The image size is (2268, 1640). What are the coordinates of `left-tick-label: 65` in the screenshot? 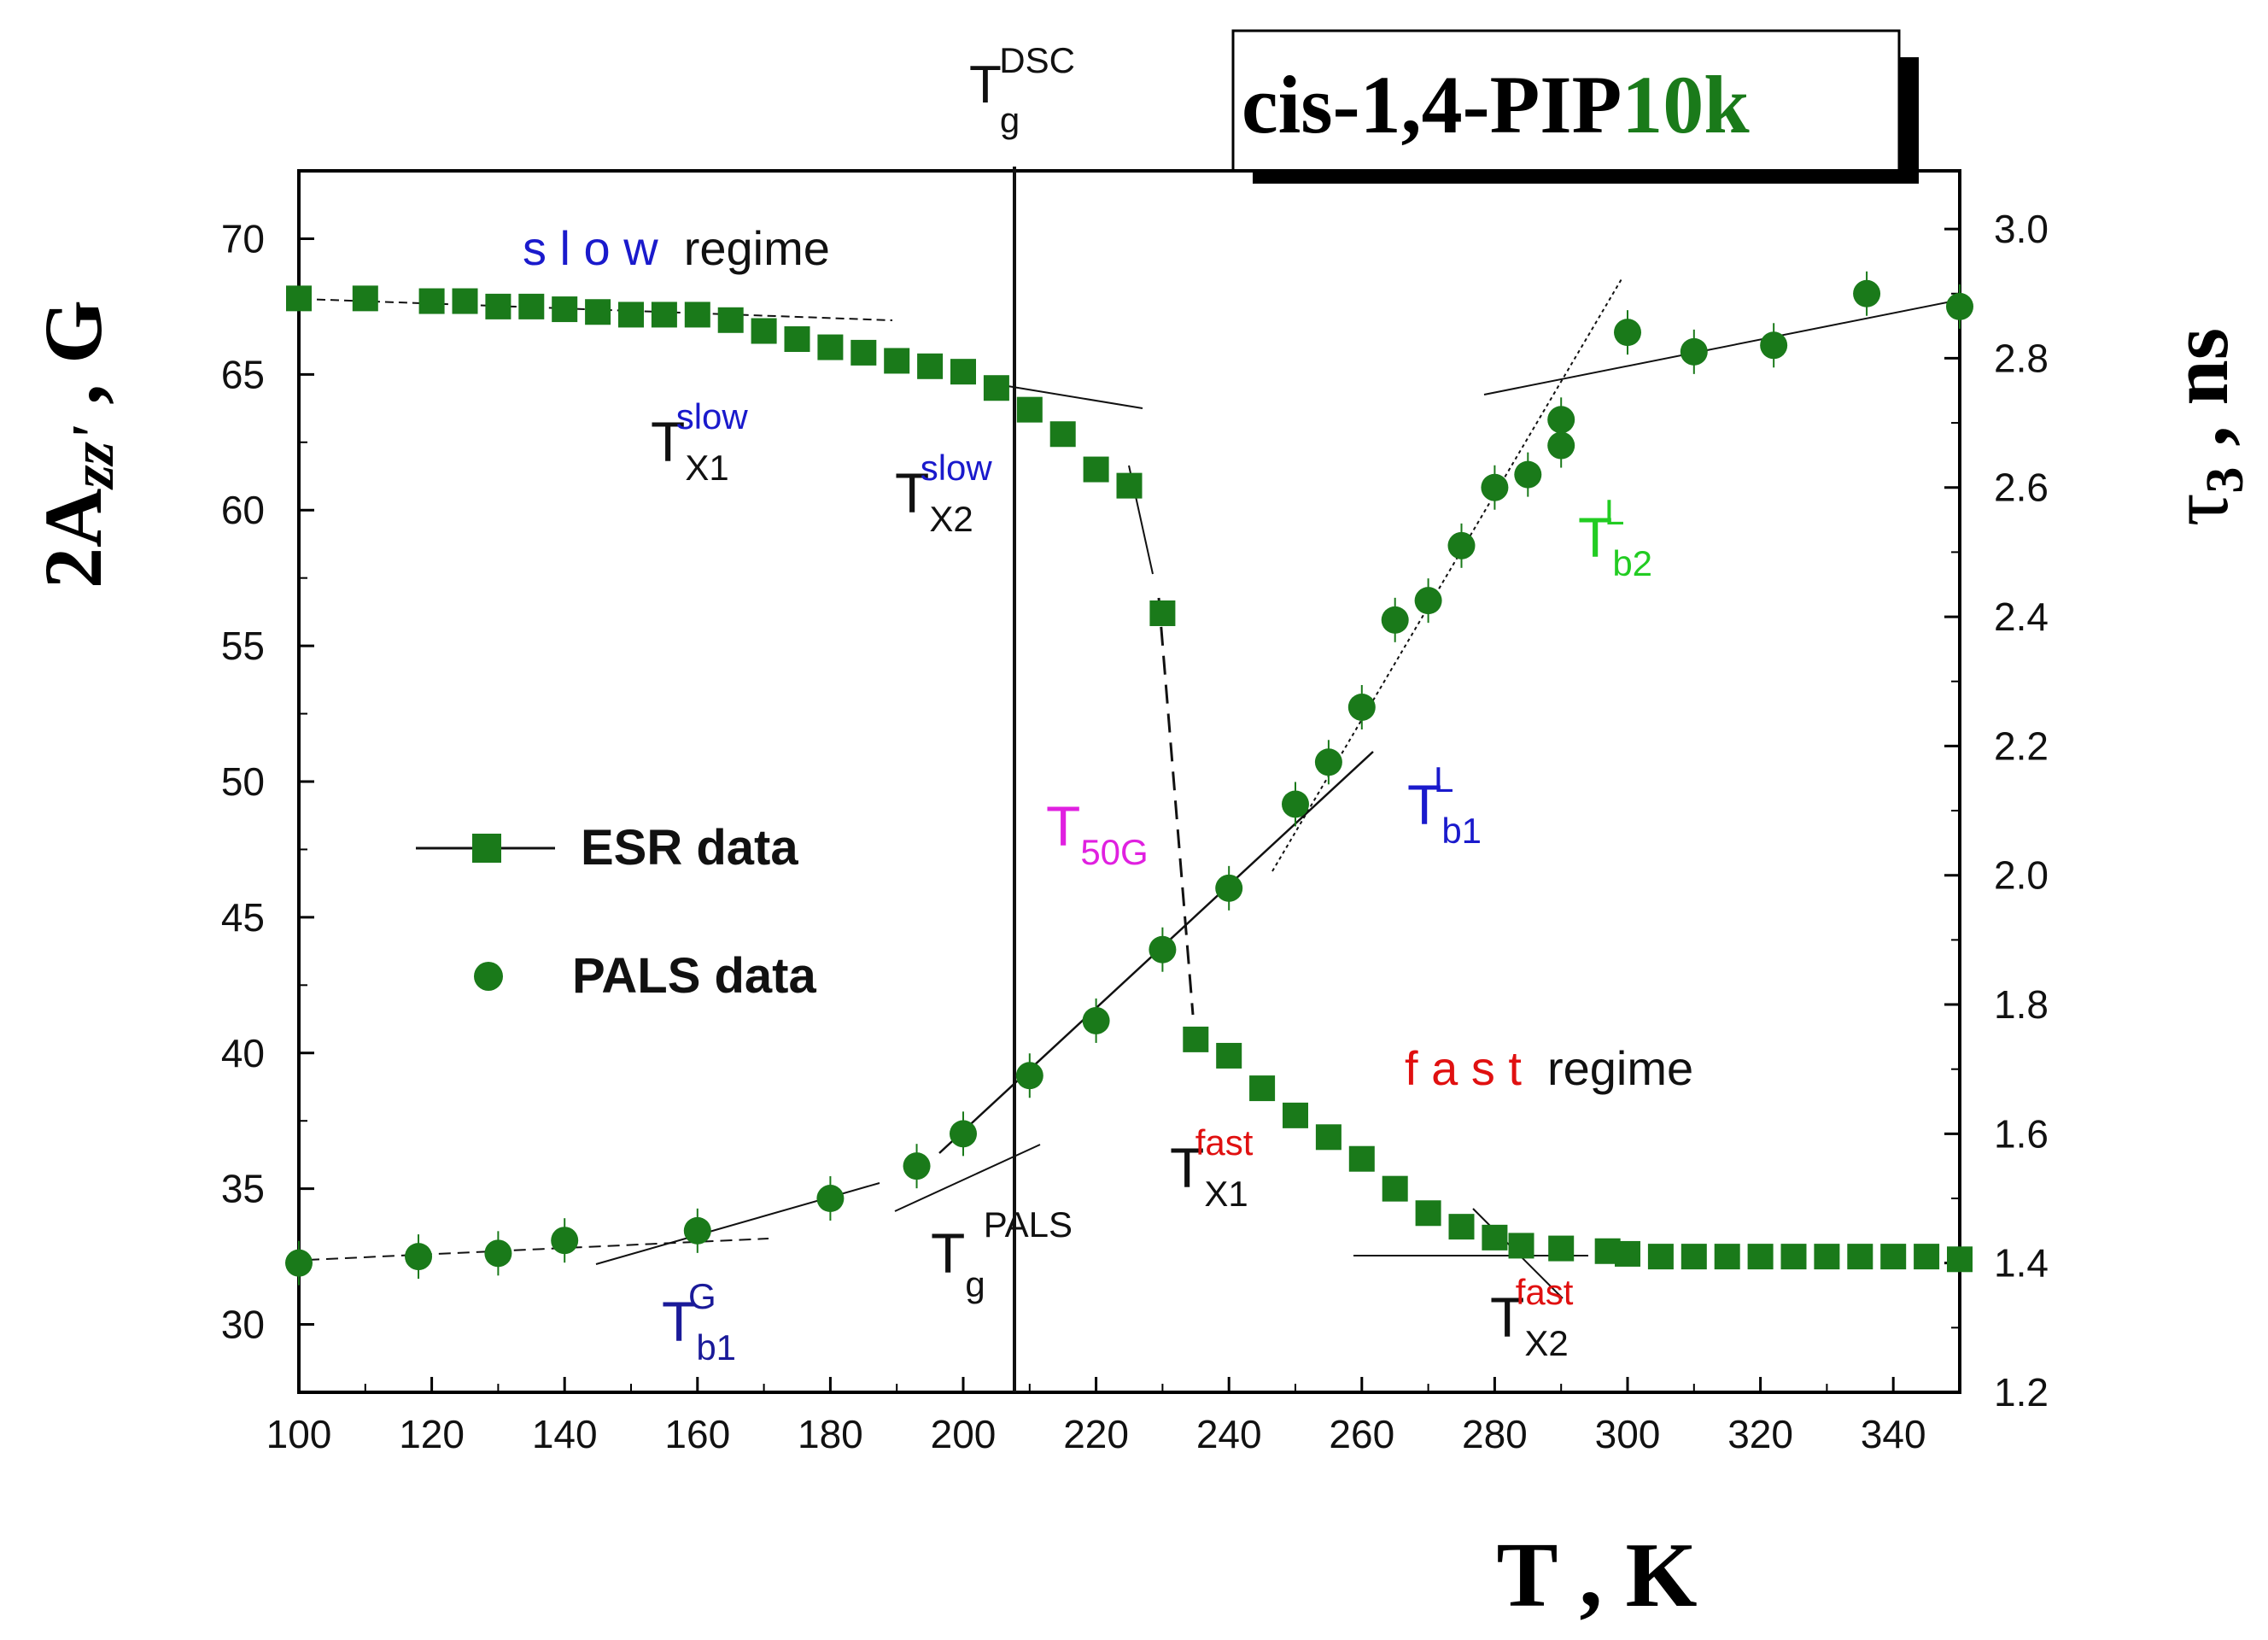 It's located at (243, 374).